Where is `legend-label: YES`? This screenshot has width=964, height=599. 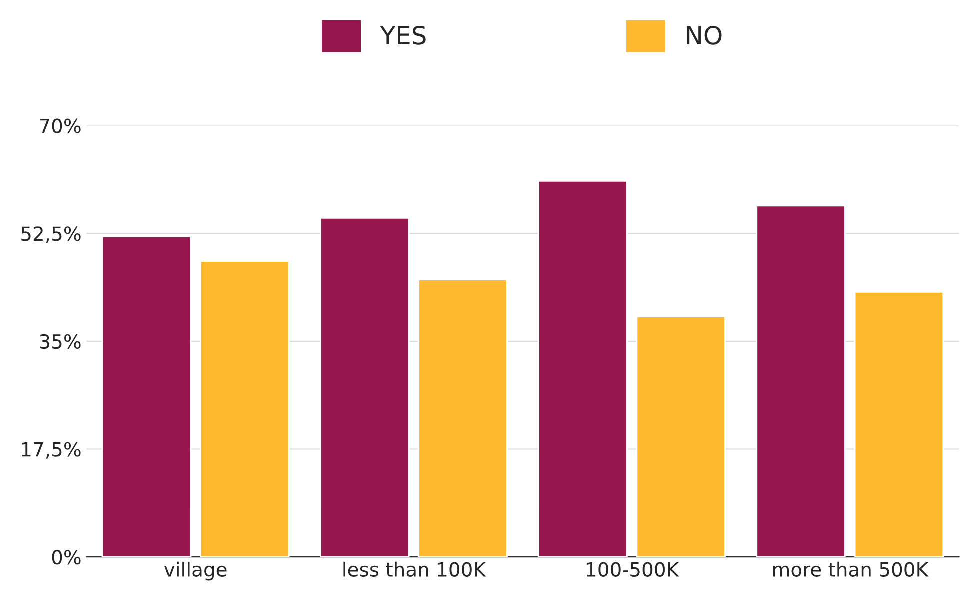
legend-label: YES is located at coordinates (403, 35).